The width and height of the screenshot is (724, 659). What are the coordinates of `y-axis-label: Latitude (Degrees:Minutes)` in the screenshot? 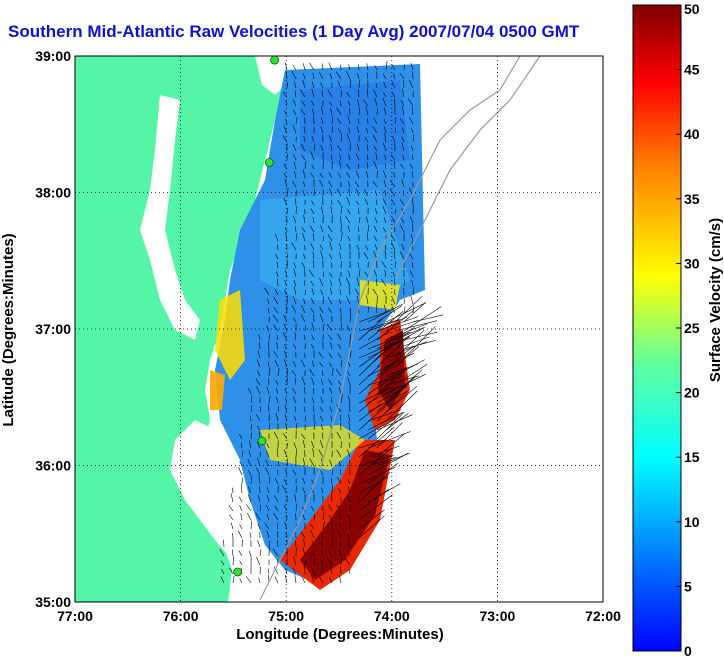 It's located at (8, 329).